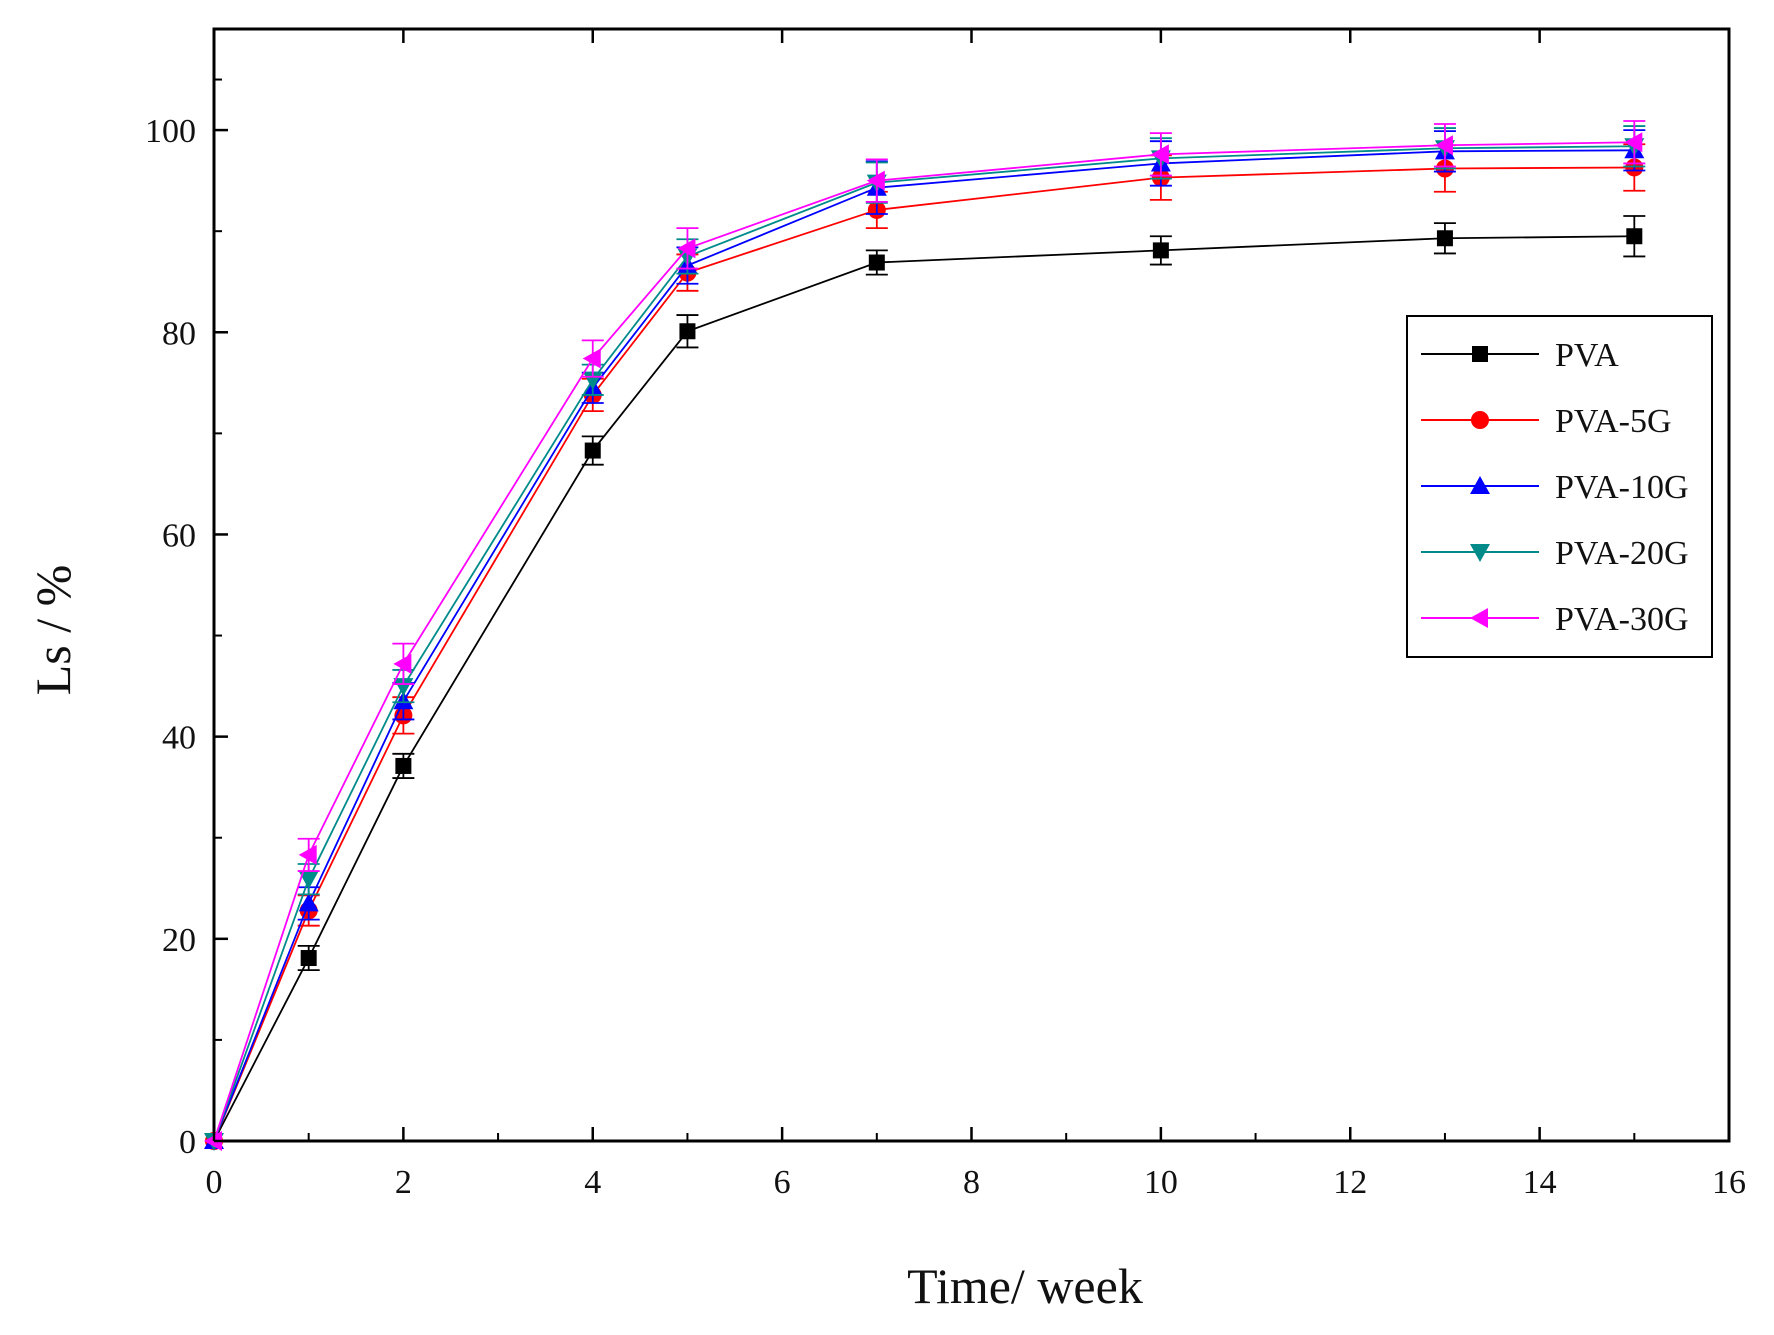 This screenshot has height=1335, width=1774. I want to click on x-tick-label: 10, so click(1161, 1182).